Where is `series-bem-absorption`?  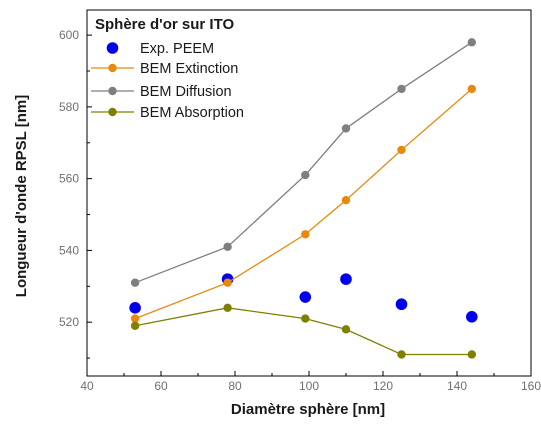
series-bem-absorption is located at coordinates (303, 331).